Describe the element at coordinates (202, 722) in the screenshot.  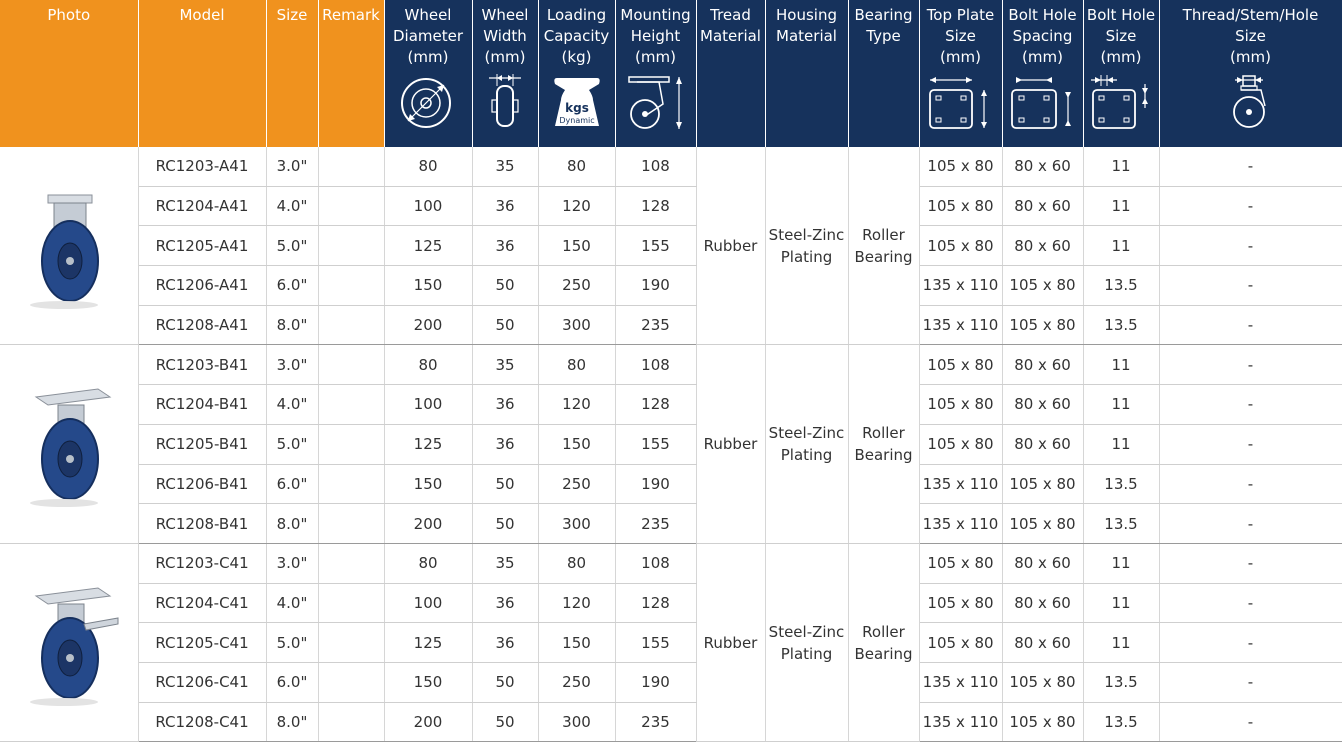
I see `model-cell: RC1208-C41` at that location.